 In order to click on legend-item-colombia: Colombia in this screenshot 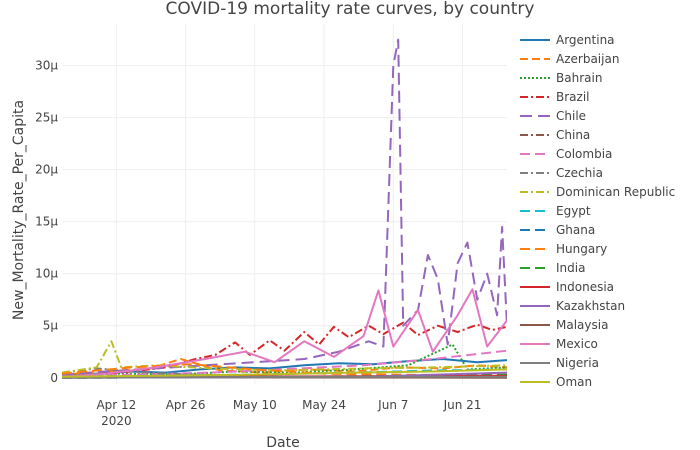, I will do `click(566, 154)`.